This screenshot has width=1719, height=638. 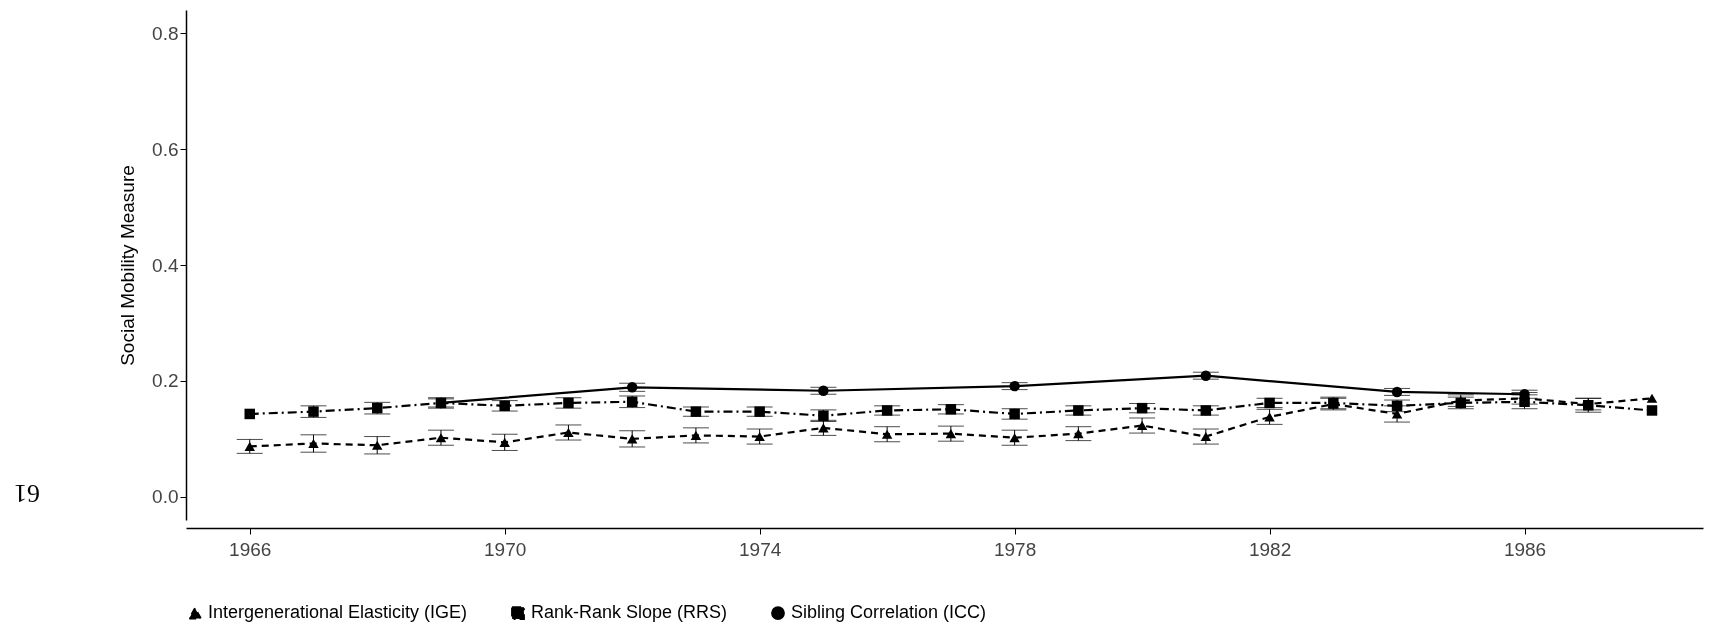 What do you see at coordinates (165, 149) in the screenshot?
I see `y-tick-label: 0.6` at bounding box center [165, 149].